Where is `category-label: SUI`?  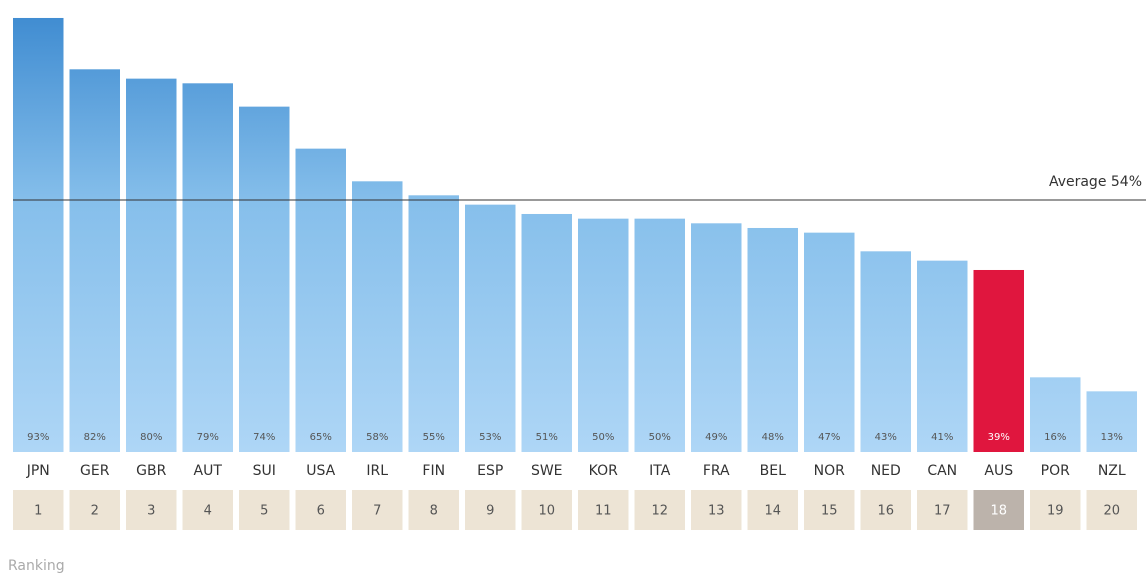 category-label: SUI is located at coordinates (264, 471).